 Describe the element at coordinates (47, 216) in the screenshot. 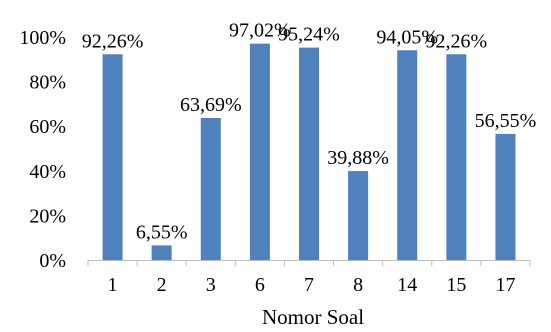

I see `y-tick-label: 20%` at that location.